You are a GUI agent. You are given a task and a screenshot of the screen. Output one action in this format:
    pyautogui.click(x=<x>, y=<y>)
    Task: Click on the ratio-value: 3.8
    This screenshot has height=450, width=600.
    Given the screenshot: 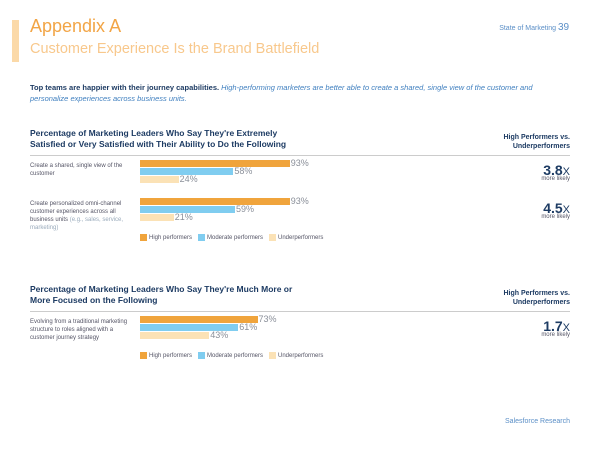 What is the action you would take?
    pyautogui.click(x=553, y=170)
    